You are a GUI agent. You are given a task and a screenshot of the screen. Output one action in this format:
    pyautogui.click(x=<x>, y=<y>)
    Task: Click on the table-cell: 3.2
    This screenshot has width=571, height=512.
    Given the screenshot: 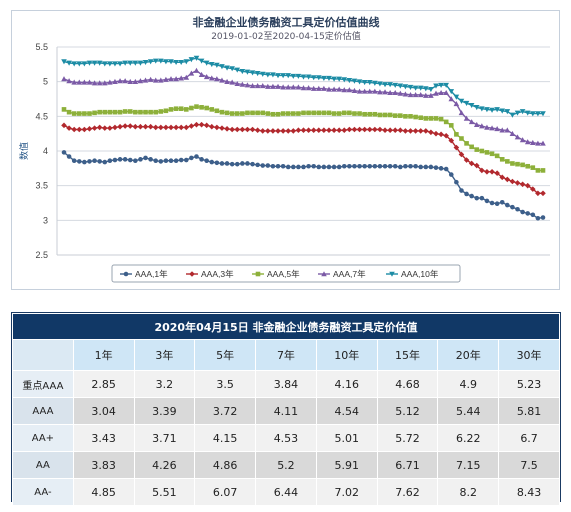 What is the action you would take?
    pyautogui.click(x=164, y=384)
    